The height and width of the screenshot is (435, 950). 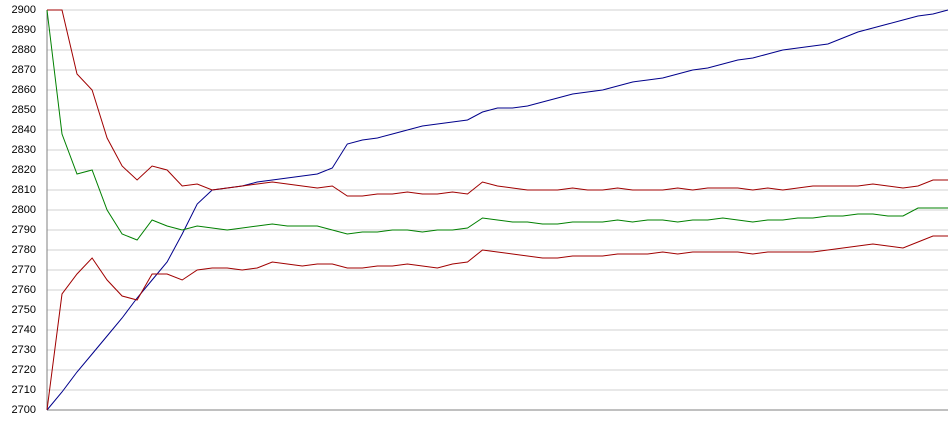 What do you see at coordinates (24, 30) in the screenshot?
I see `y-tick-label: 2890` at bounding box center [24, 30].